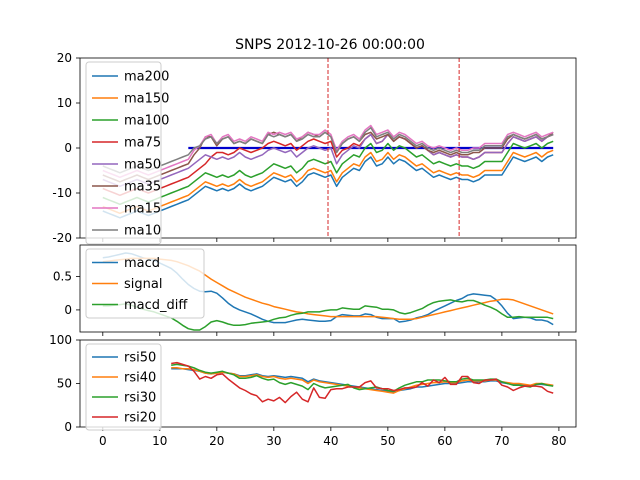 The width and height of the screenshot is (640, 480). Describe the element at coordinates (146, 121) in the screenshot. I see `legend-label: ma100` at that location.